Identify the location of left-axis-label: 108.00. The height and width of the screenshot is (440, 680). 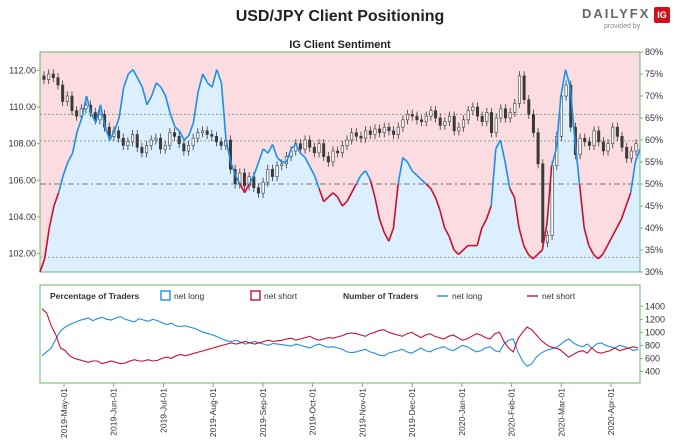
(22, 144).